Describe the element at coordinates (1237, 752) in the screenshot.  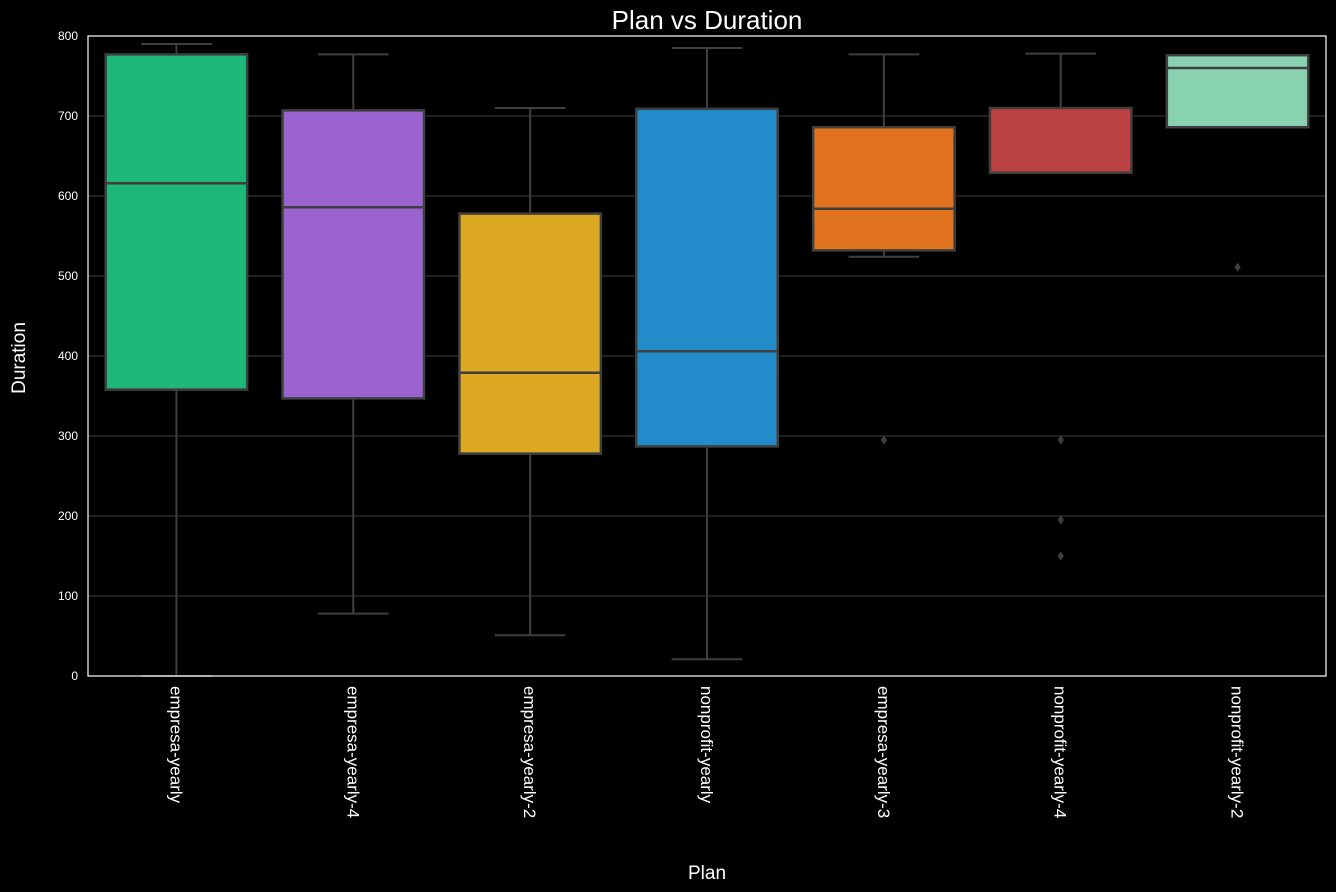
I see `x-tick-label: nonprofit-yearly-2` at that location.